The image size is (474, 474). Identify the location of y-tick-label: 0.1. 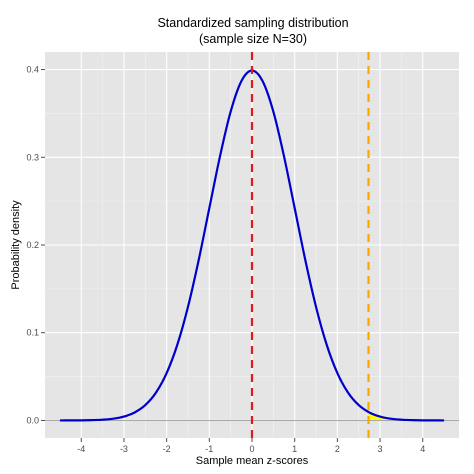
(32, 333).